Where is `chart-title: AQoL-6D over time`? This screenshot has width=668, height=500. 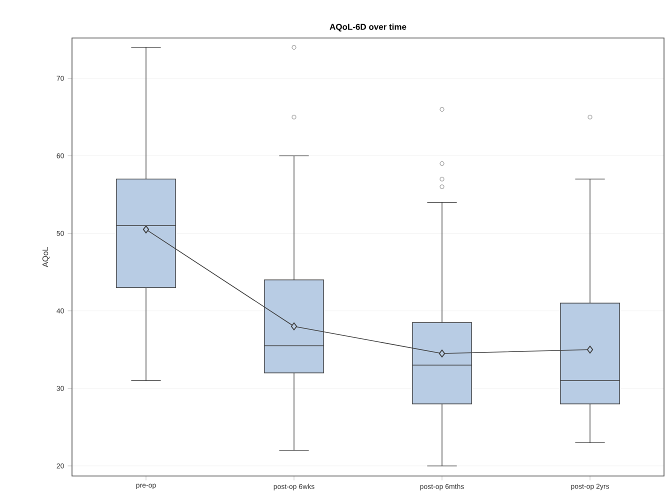
chart-title: AQoL-6D over time is located at coordinates (368, 28).